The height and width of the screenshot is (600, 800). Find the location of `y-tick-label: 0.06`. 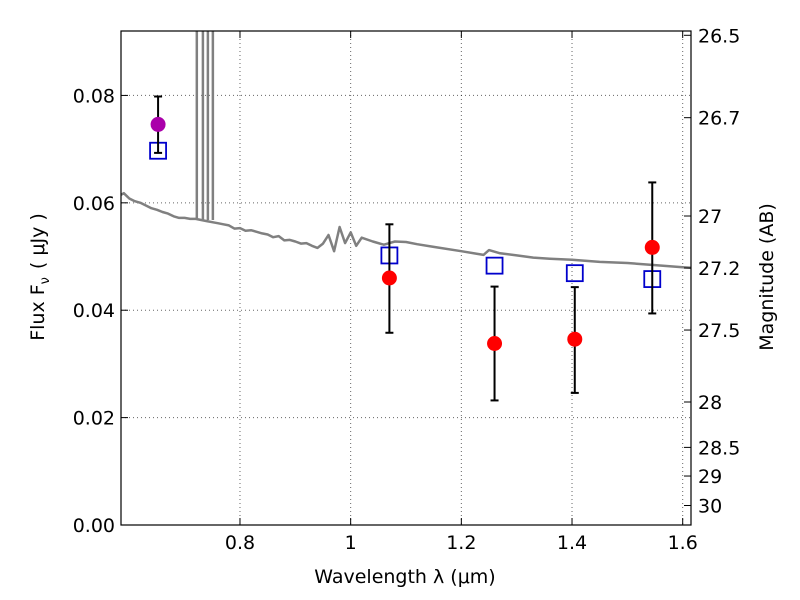

y-tick-label: 0.06 is located at coordinates (94, 204).